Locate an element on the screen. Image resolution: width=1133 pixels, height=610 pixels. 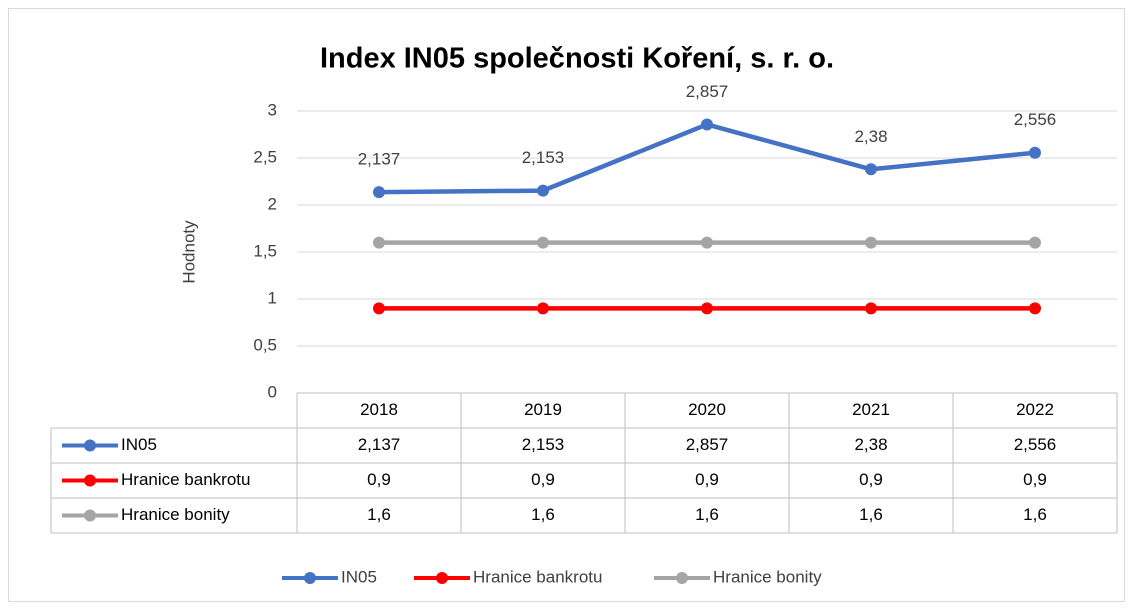
y-tick-label: 3 is located at coordinates (272, 109).